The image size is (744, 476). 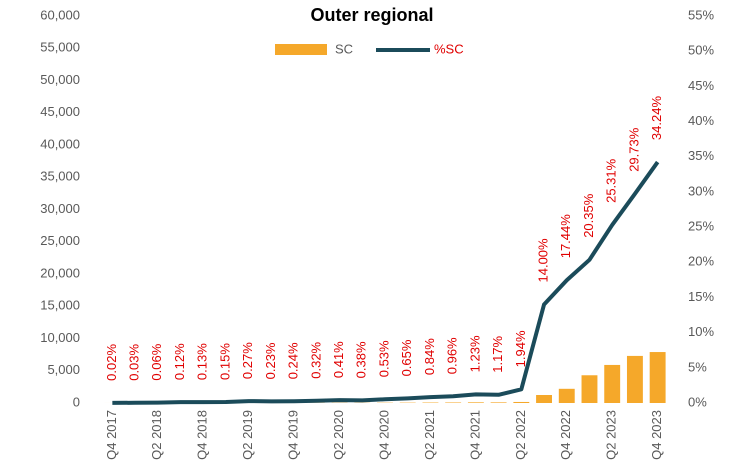 I want to click on x-tick-label: Q4 2018, so click(x=202, y=435).